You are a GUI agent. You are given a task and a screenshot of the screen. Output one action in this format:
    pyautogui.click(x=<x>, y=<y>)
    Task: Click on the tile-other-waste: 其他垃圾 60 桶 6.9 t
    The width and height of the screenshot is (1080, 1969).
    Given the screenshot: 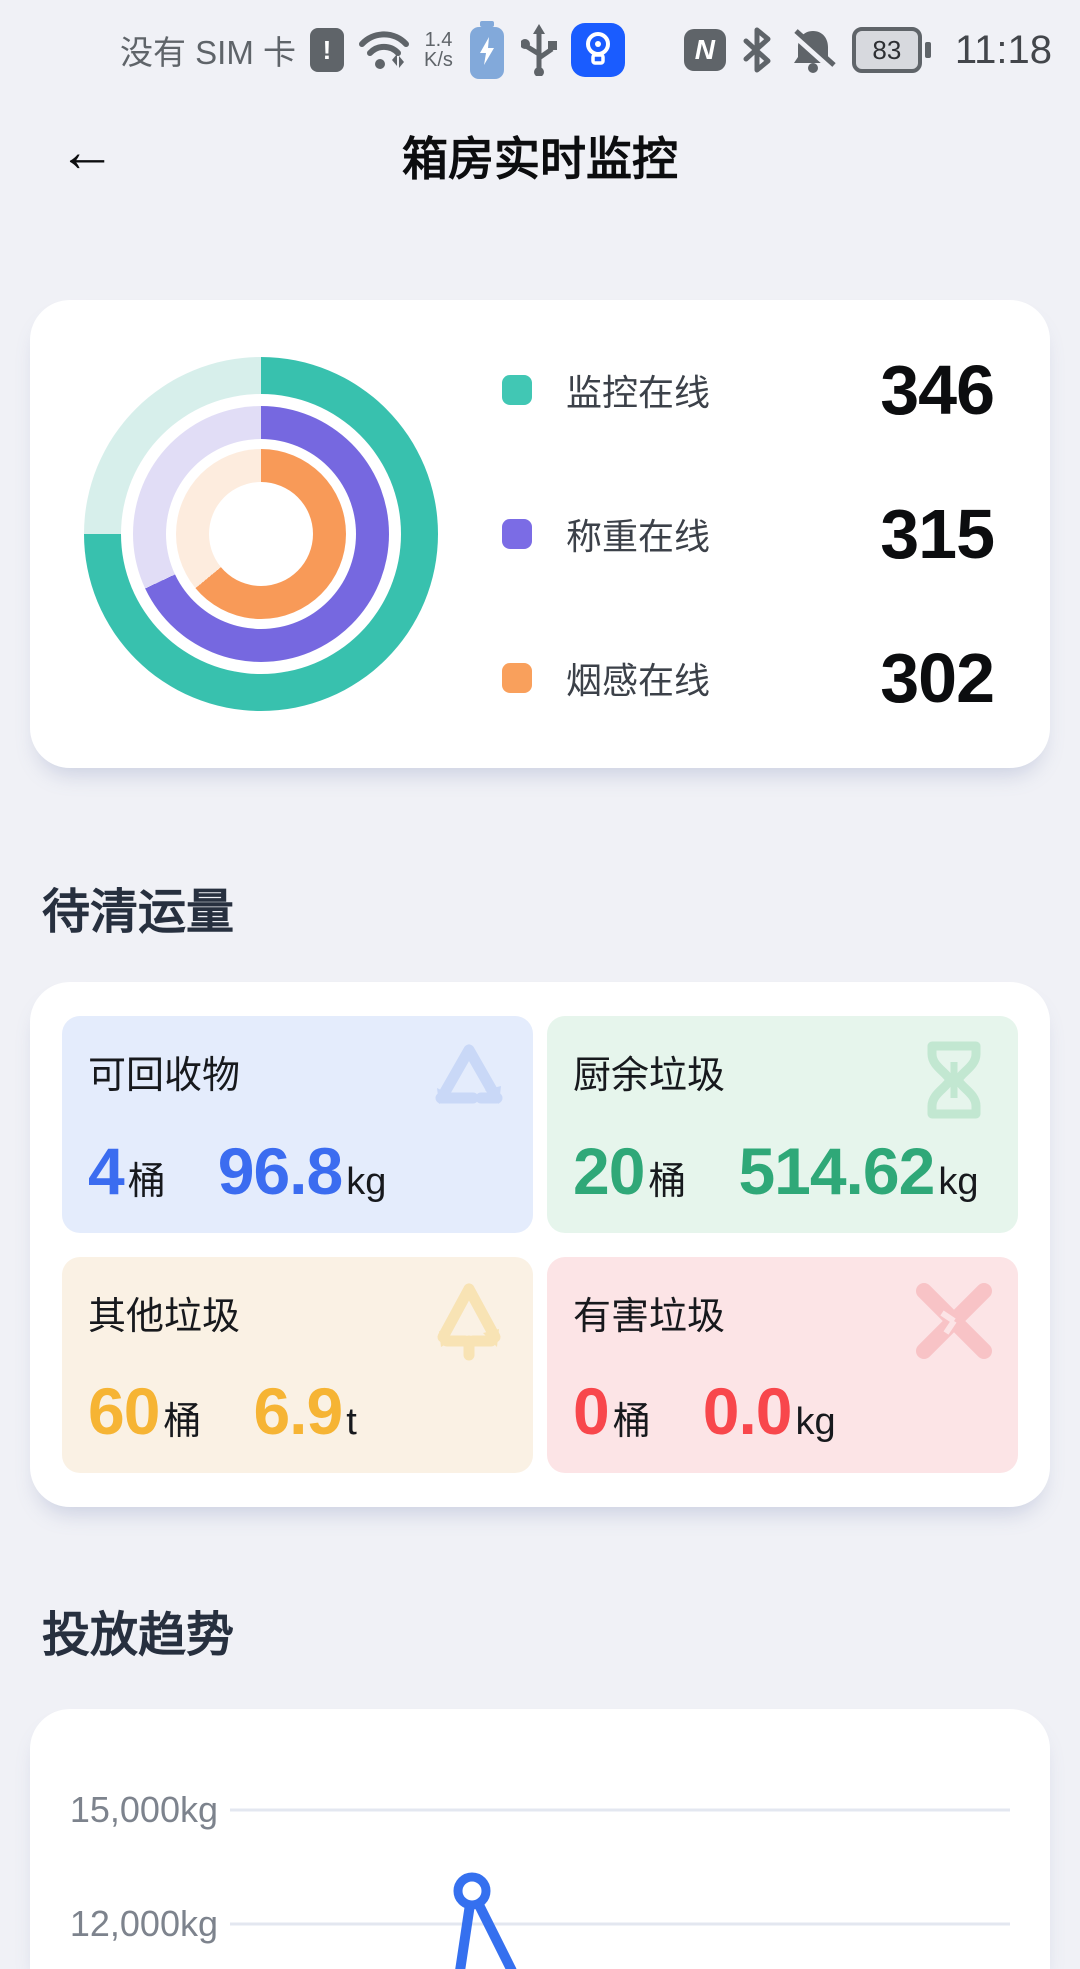 What is the action you would take?
    pyautogui.click(x=297, y=1364)
    